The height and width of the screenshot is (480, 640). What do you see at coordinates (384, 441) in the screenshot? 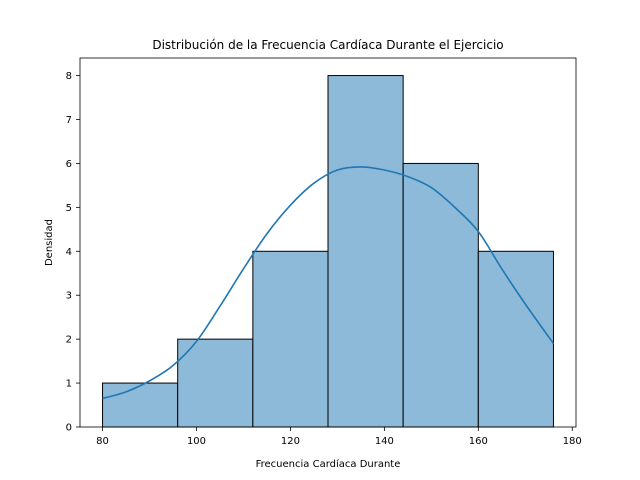
I see `x-tick-label: 140` at bounding box center [384, 441].